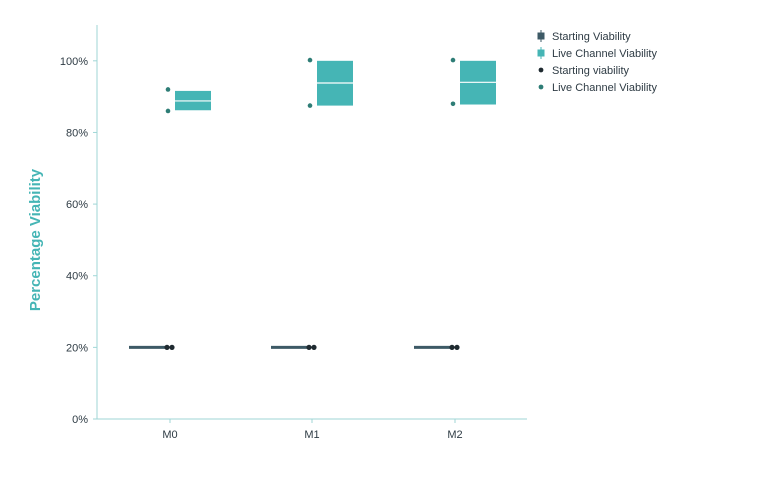  I want to click on y-axis: 0% 20% 40% 60% 80% 100%, so click(79, 225).